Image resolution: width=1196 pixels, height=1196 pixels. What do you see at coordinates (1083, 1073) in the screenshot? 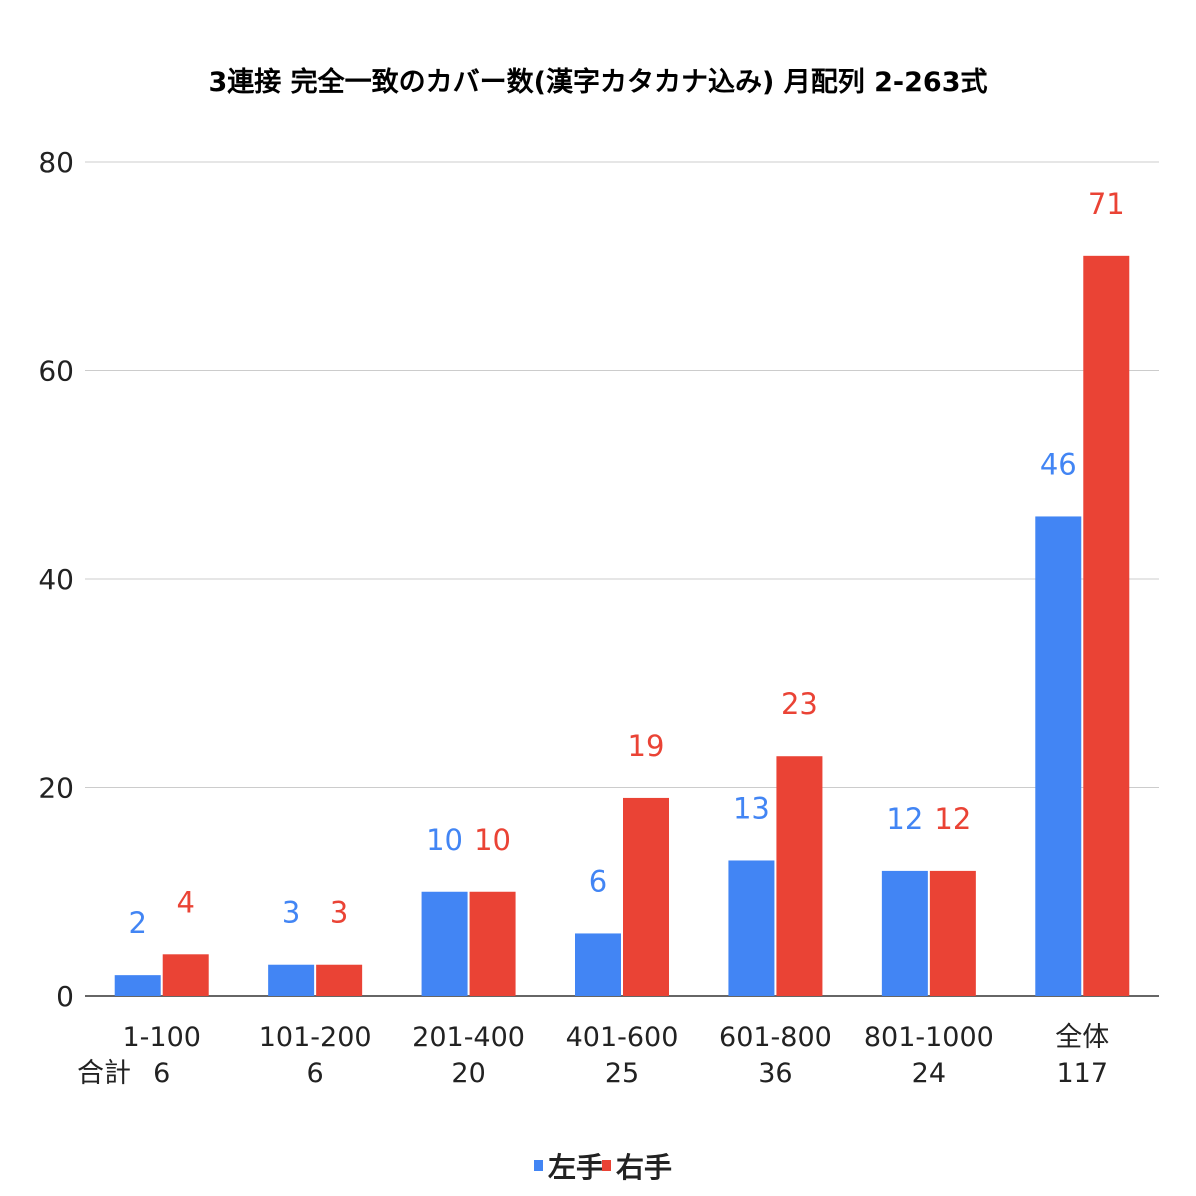
I see `total-label: 117` at bounding box center [1083, 1073].